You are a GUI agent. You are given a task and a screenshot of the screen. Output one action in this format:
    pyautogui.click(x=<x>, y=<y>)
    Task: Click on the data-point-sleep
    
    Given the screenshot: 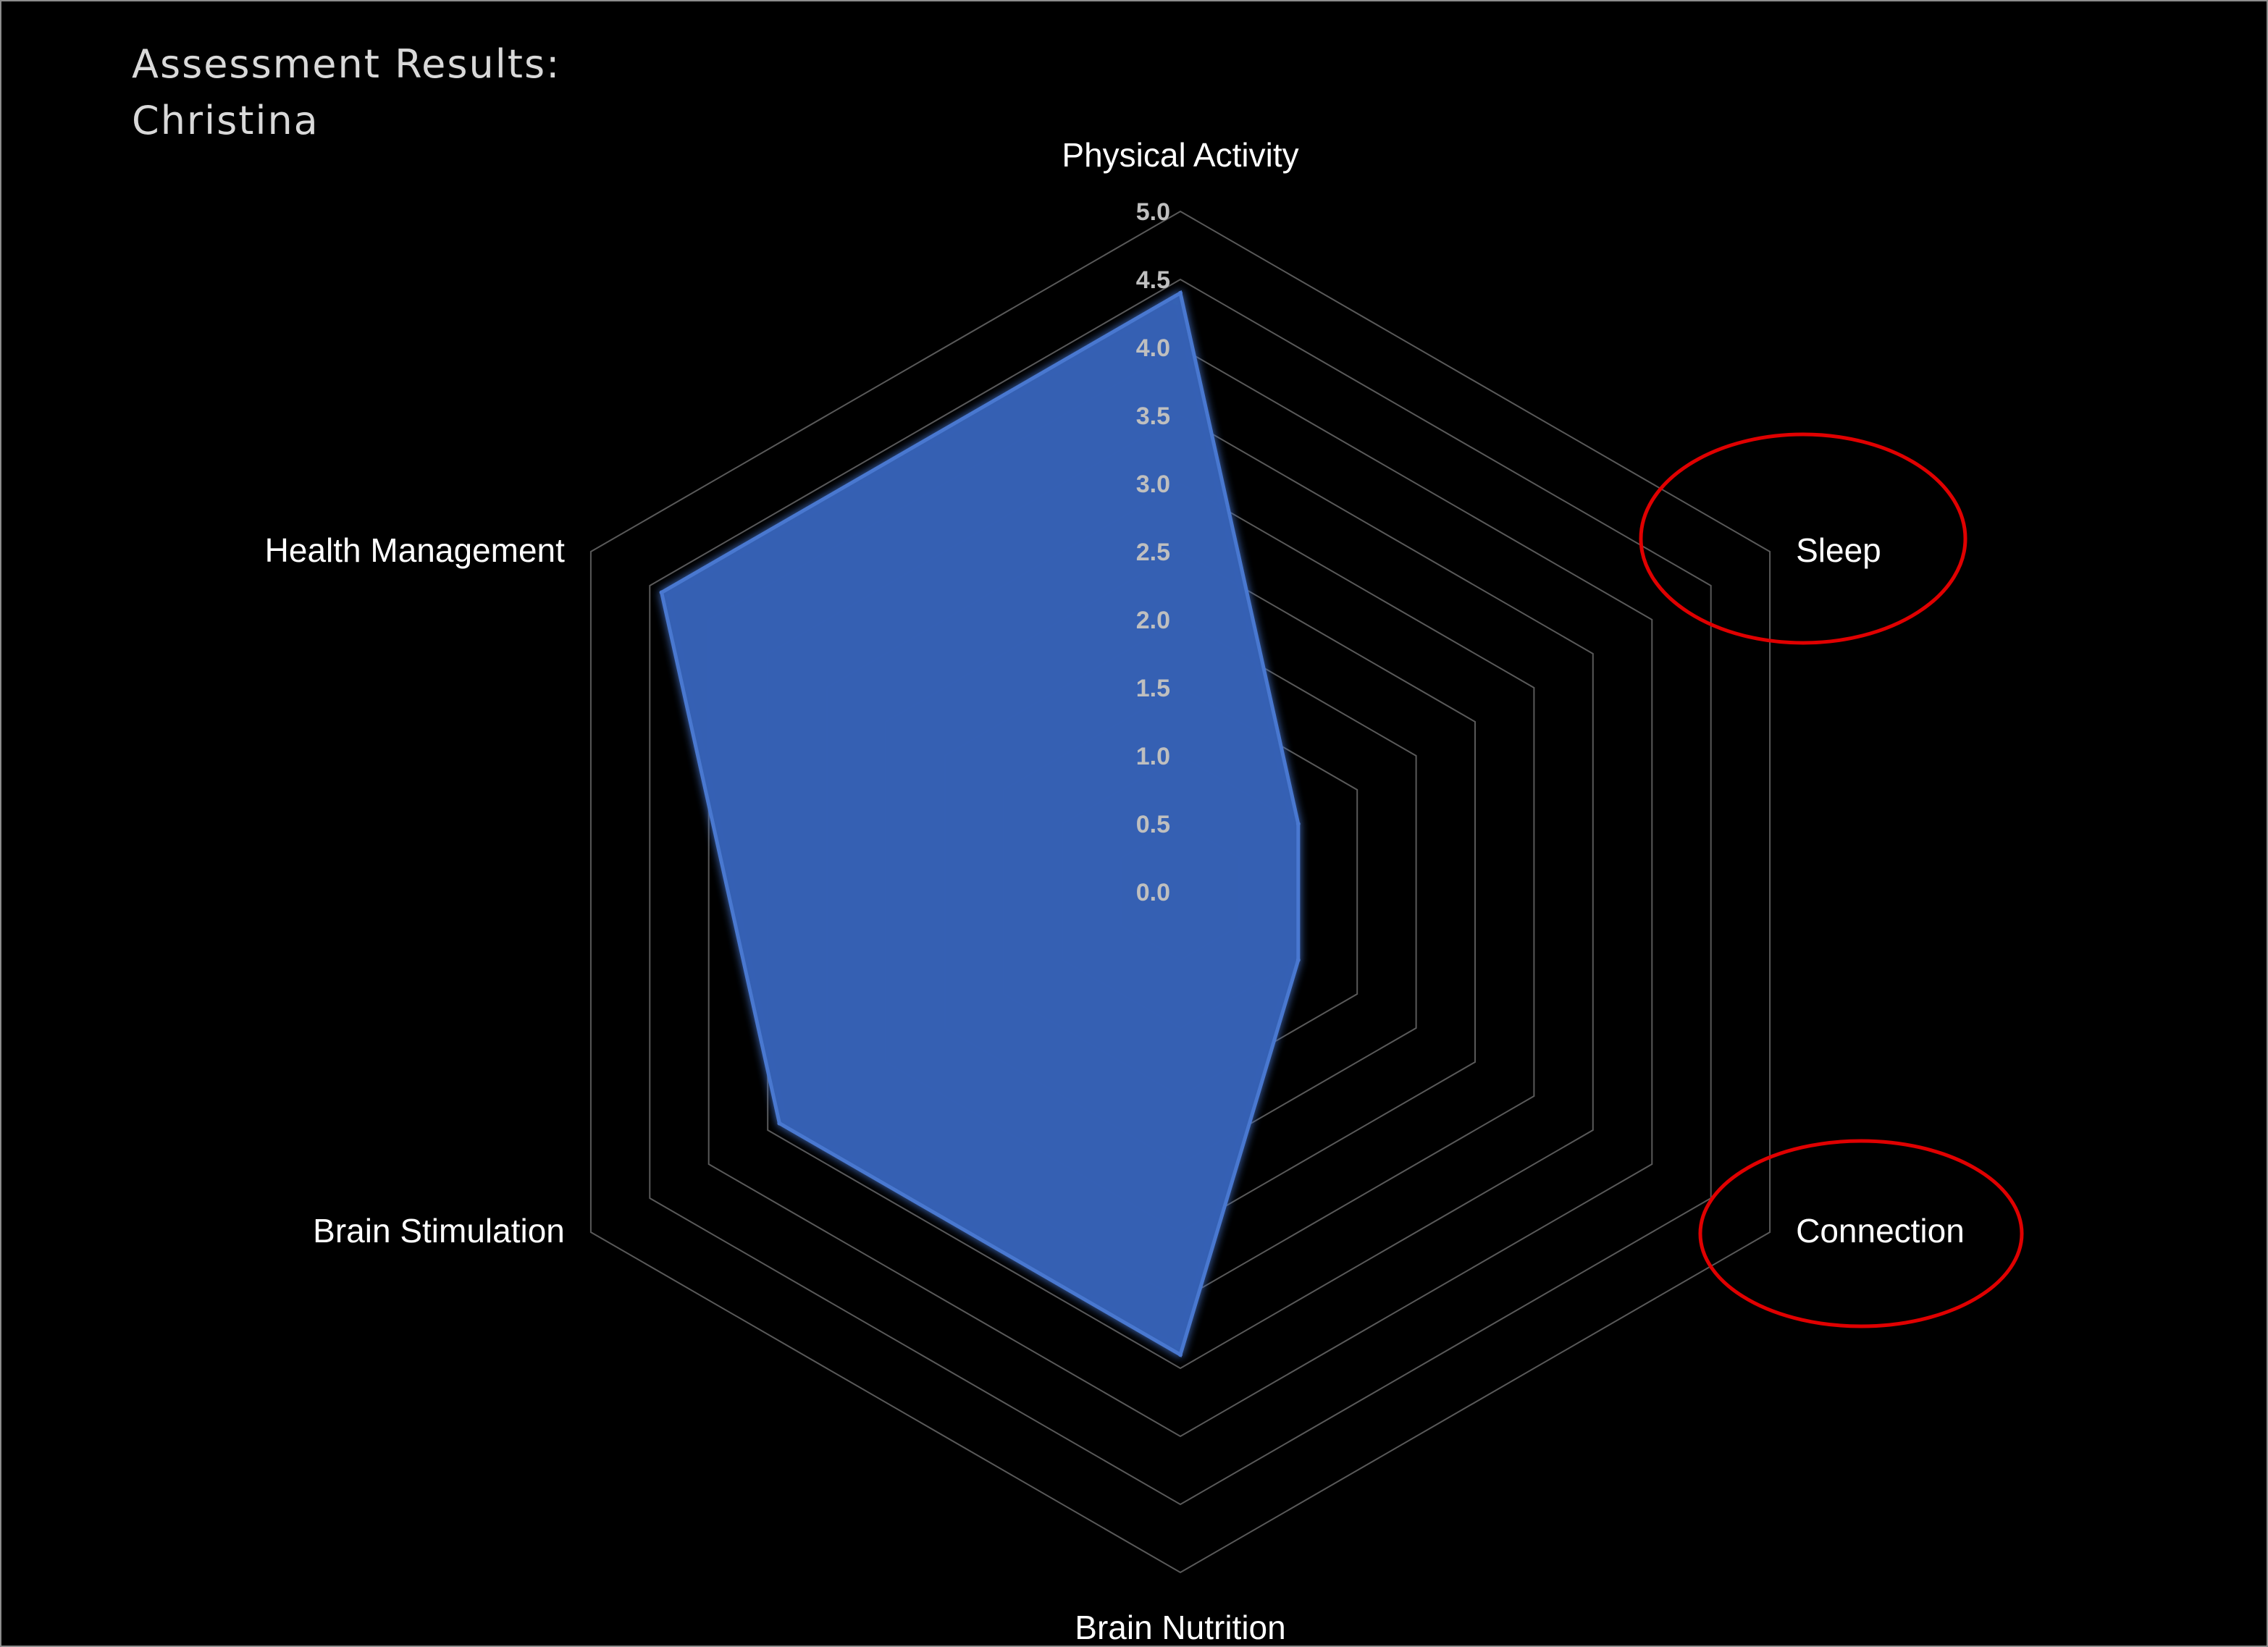 What is the action you would take?
    pyautogui.click(x=1298, y=824)
    